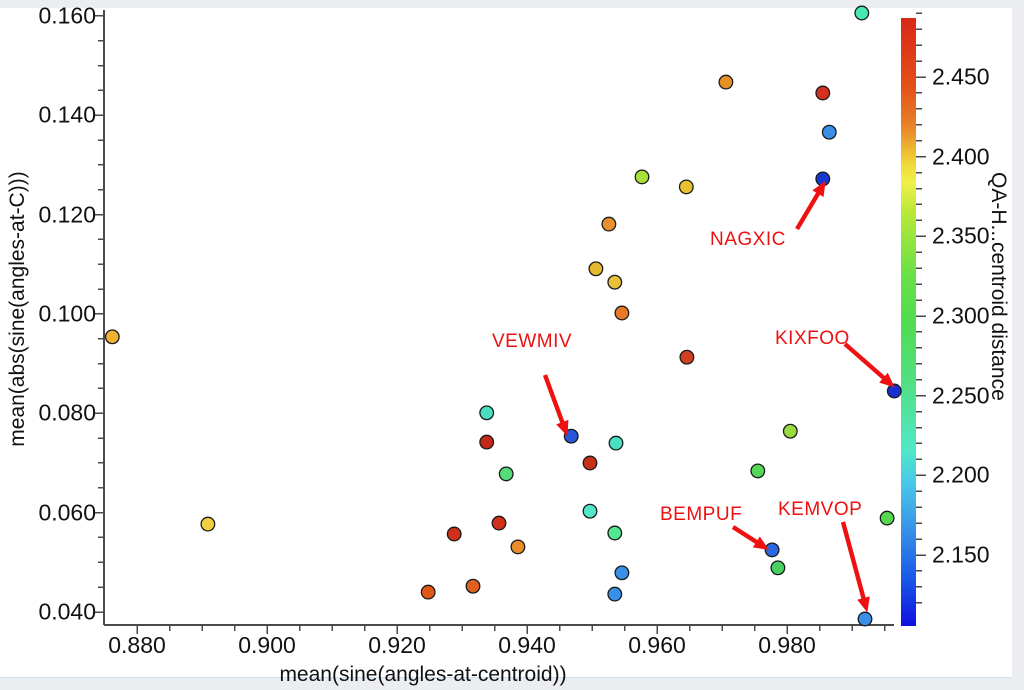 The width and height of the screenshot is (1024, 690). I want to click on colorbar-tick-label: 2.200, so click(961, 474).